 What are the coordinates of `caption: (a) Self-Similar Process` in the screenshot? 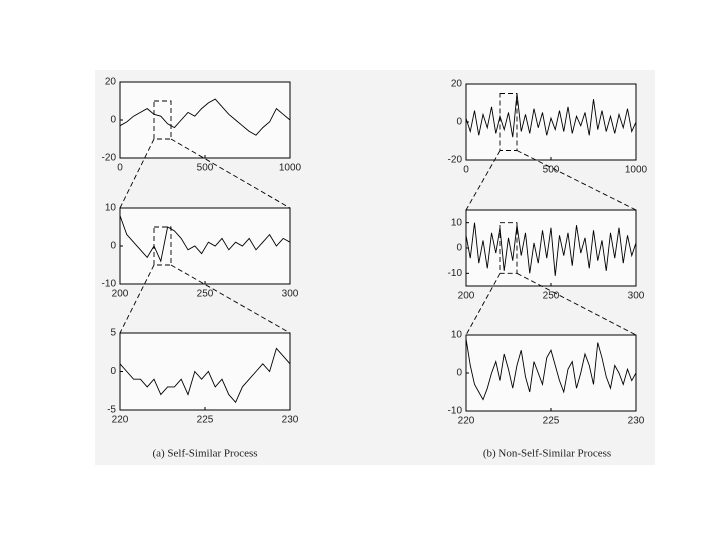 It's located at (204, 454).